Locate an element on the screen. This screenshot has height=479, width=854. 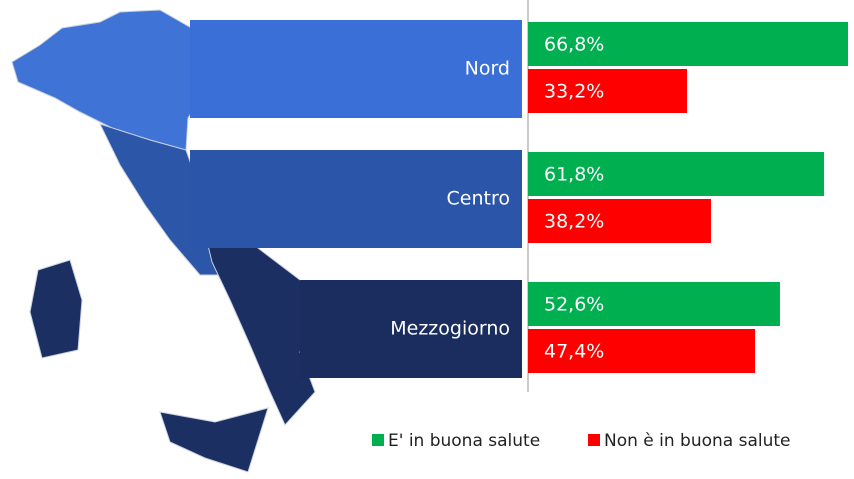
category-label: Mezzogiorno is located at coordinates (450, 329).